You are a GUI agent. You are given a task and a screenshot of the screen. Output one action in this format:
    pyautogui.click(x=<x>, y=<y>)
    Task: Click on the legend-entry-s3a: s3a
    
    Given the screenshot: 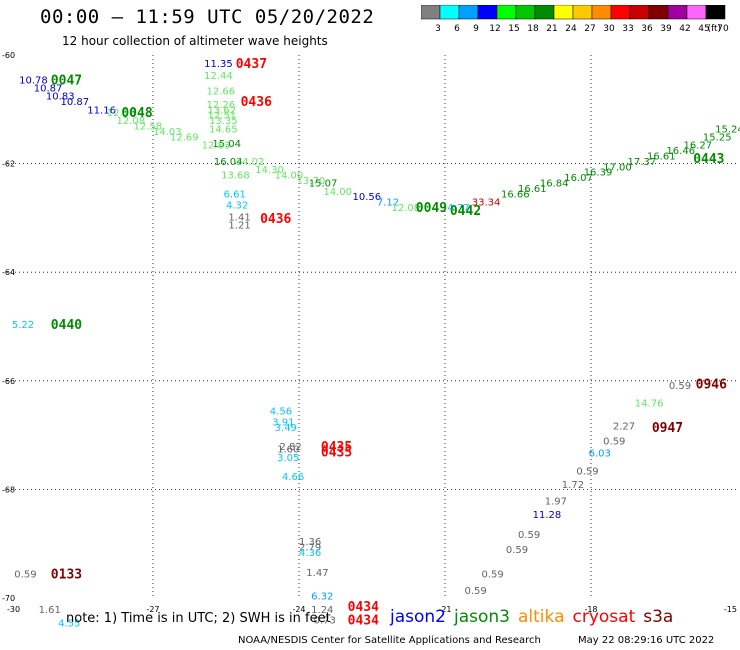 What is the action you would take?
    pyautogui.click(x=658, y=617)
    